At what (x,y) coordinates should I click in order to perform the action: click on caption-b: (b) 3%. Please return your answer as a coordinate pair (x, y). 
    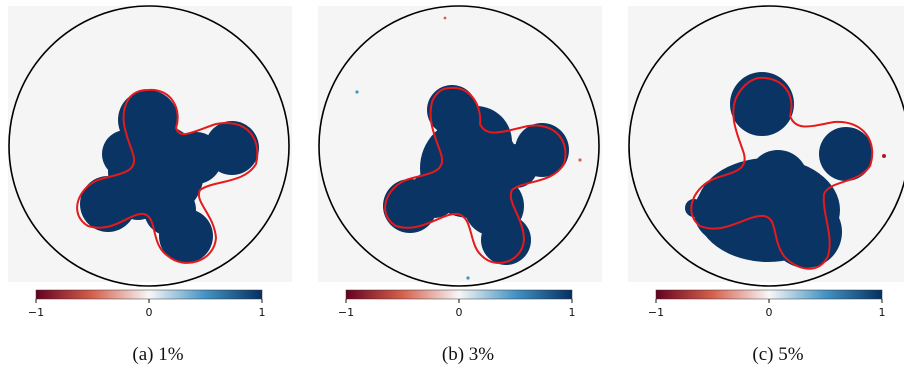
    Looking at the image, I should click on (468, 354).